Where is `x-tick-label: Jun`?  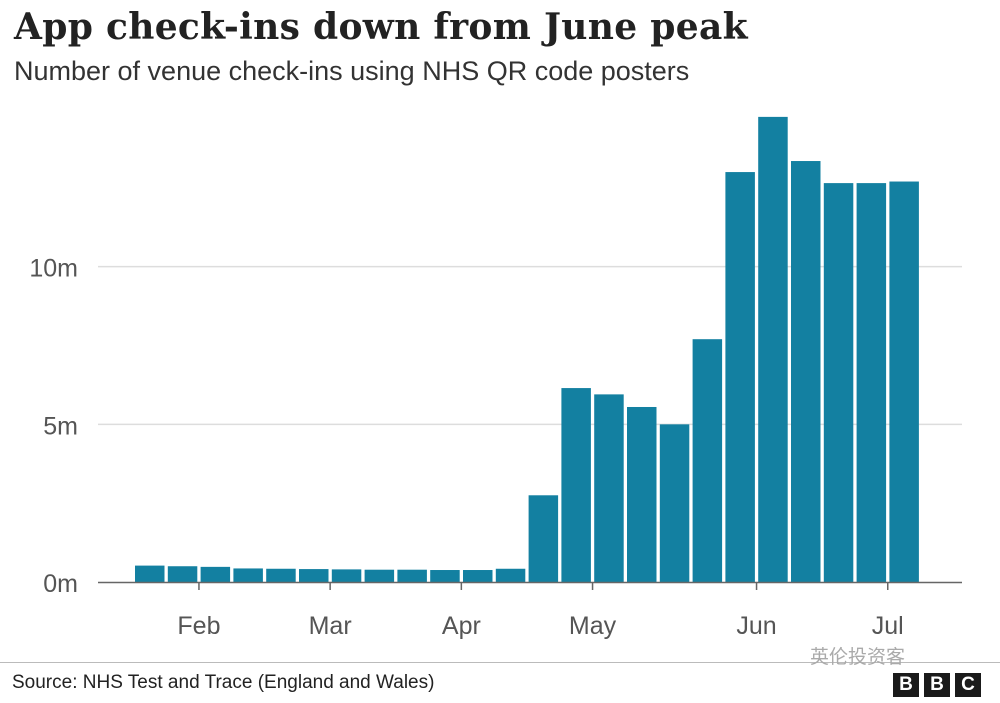
x-tick-label: Jun is located at coordinates (756, 626).